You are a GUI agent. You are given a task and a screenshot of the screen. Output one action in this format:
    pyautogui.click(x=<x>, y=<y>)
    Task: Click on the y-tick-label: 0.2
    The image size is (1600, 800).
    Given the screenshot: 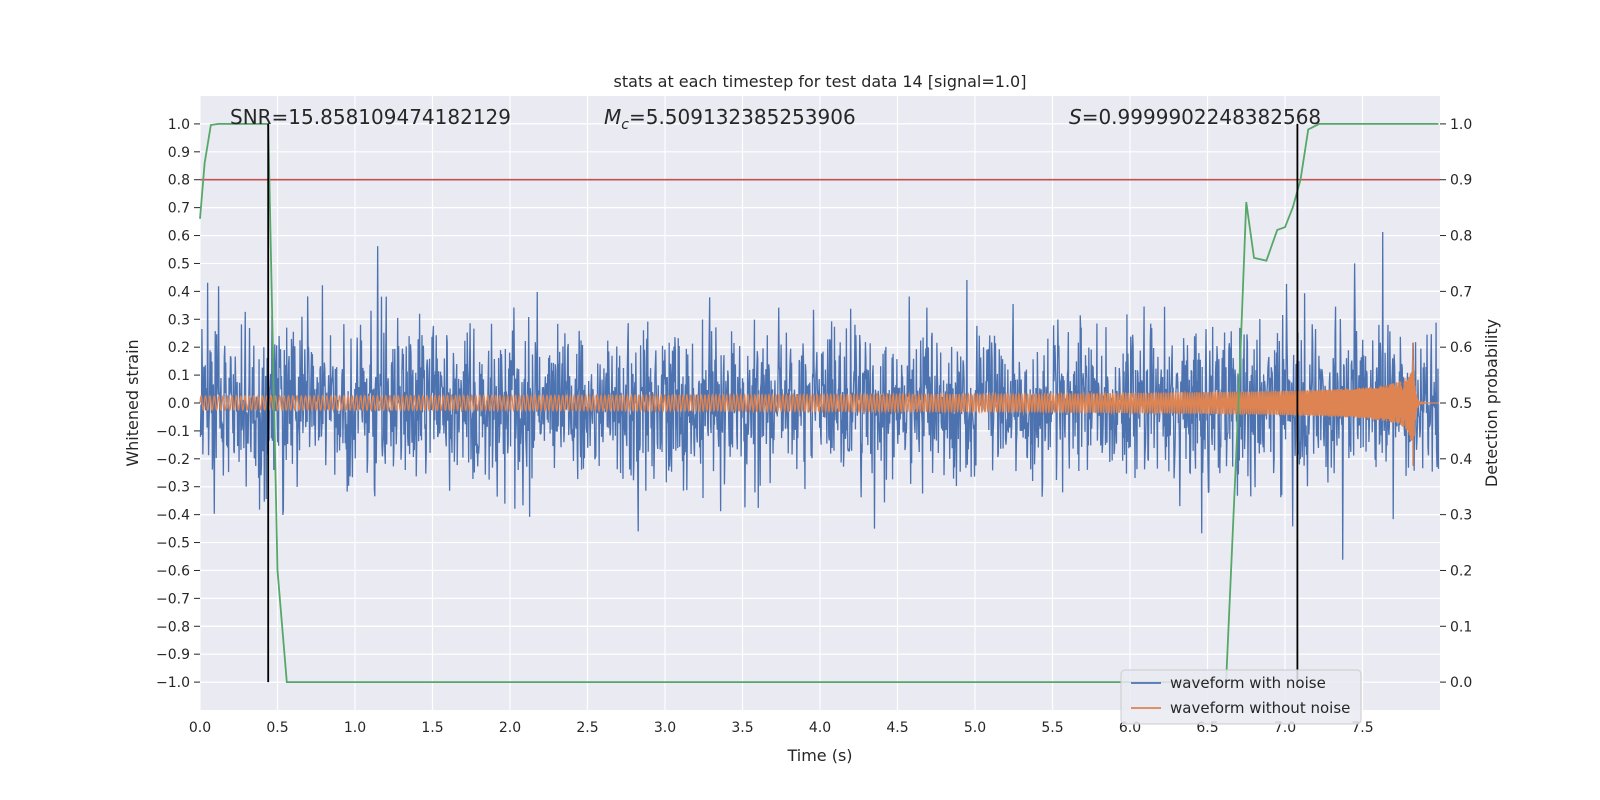 What is the action you would take?
    pyautogui.click(x=179, y=348)
    